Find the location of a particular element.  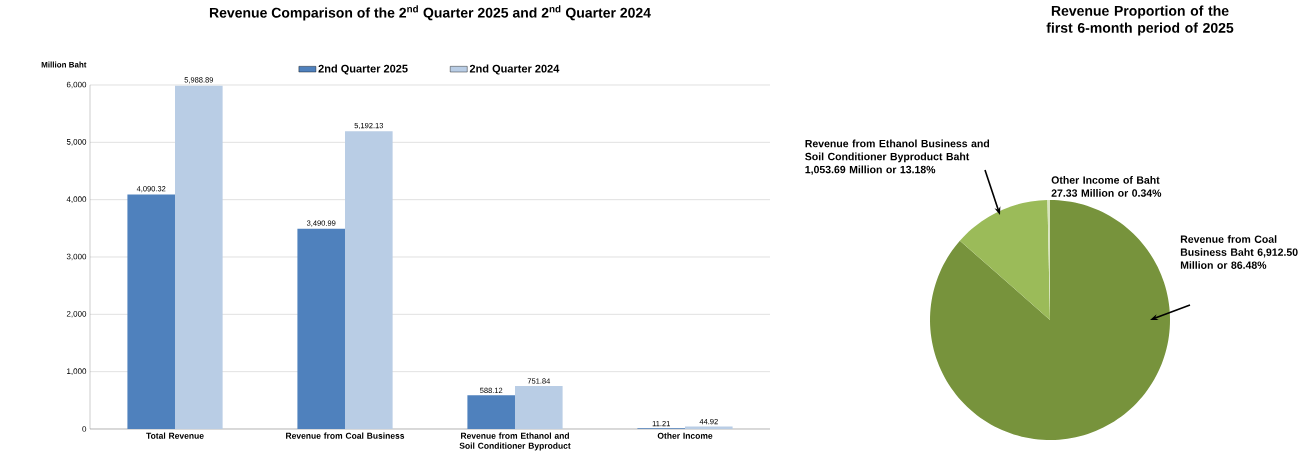

legend-label: 2nd Quarter 2024 is located at coordinates (514, 69).